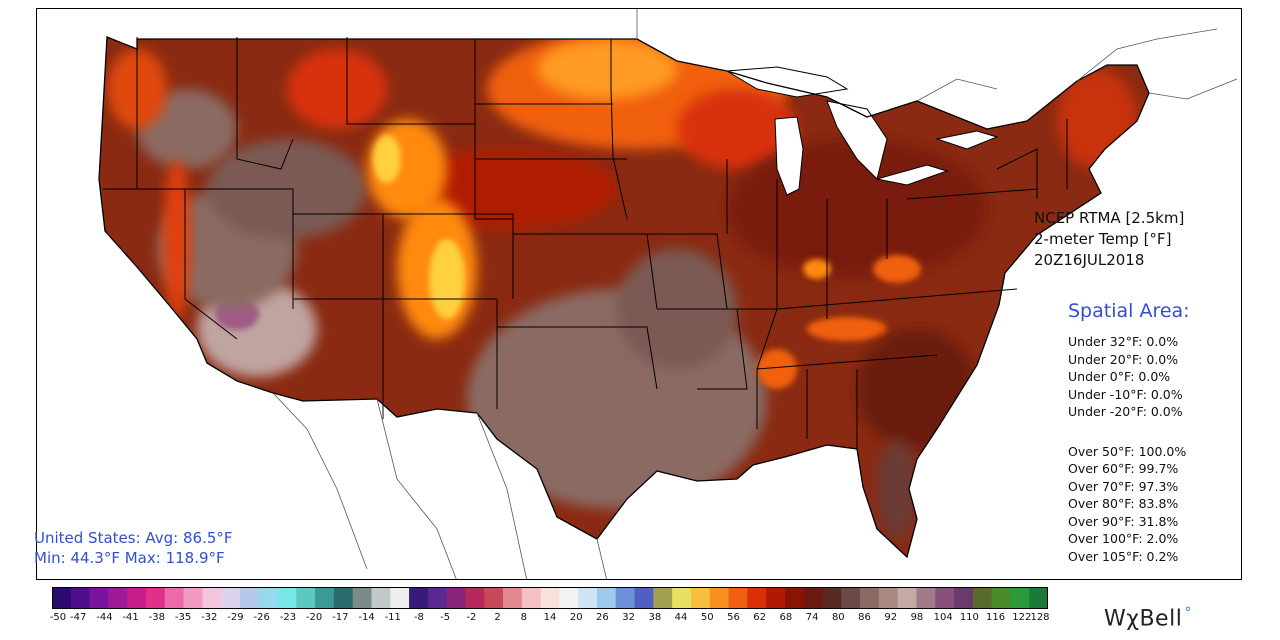  What do you see at coordinates (812, 617) in the screenshot?
I see `colorbar-tick-label: 74` at bounding box center [812, 617].